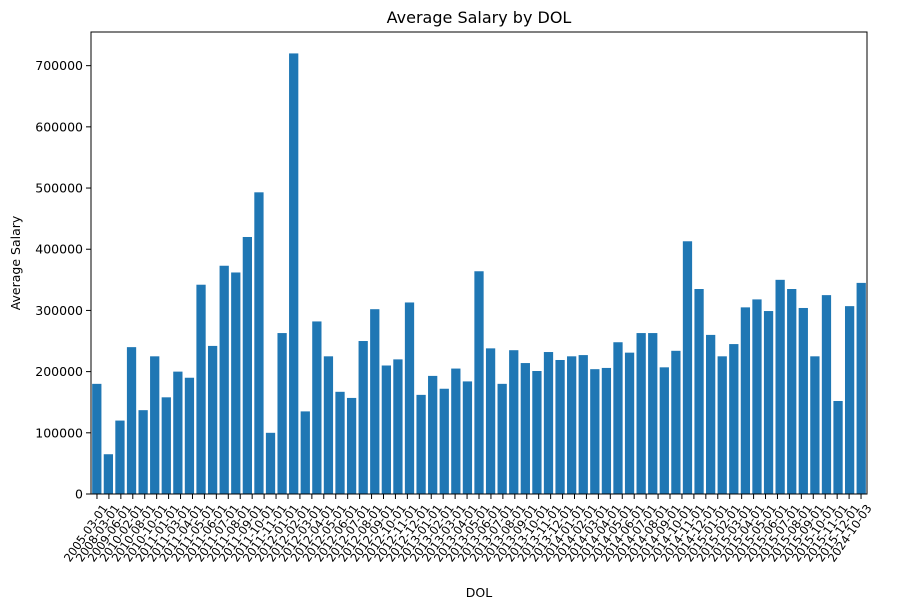  I want to click on x-axis-label: DOL, so click(479, 592).